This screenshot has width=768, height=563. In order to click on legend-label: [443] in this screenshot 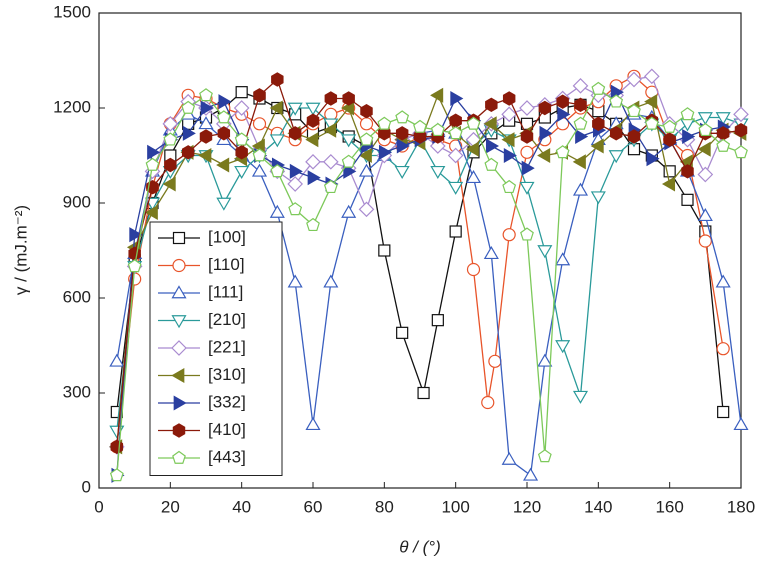, I will do `click(227, 456)`.